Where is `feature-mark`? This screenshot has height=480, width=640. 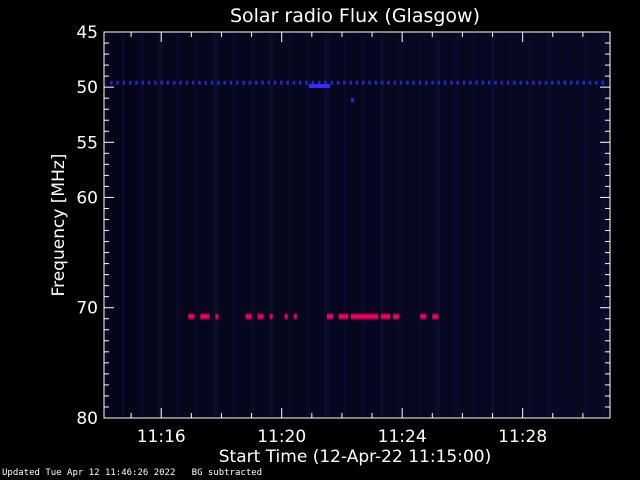 feature-mark is located at coordinates (352, 100).